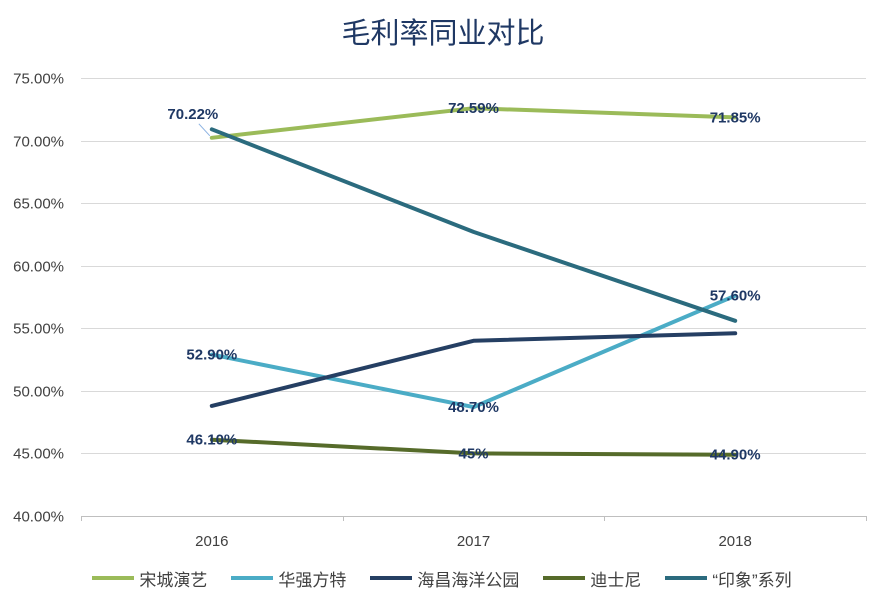  Describe the element at coordinates (312, 580) in the screenshot. I see `legend-label: 华强方特` at that location.